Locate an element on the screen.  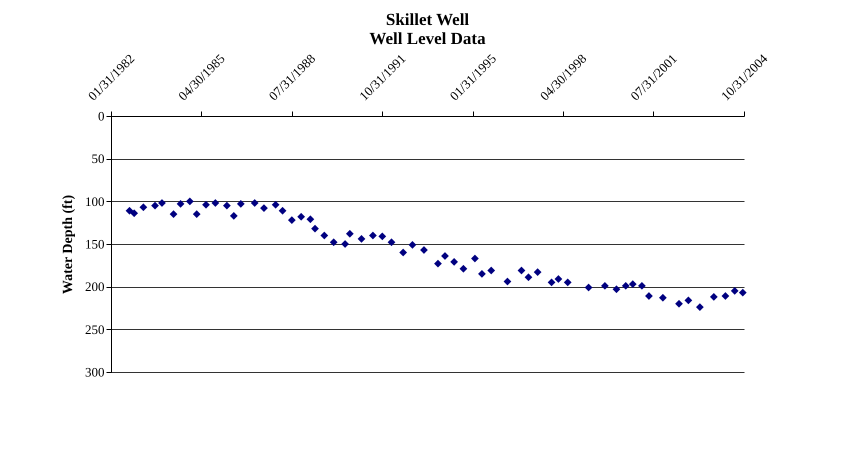
chart-title: Skillet Well is located at coordinates (428, 19).